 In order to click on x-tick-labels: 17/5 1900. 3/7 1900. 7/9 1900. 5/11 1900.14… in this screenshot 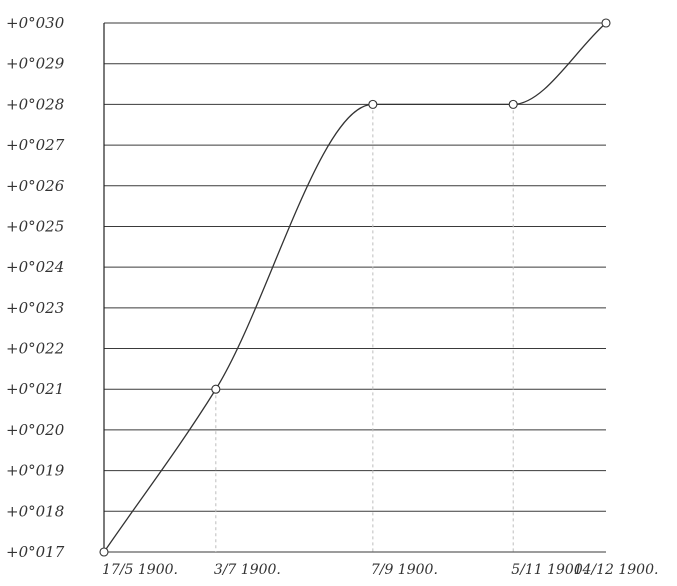, I will do `click(380, 570)`.